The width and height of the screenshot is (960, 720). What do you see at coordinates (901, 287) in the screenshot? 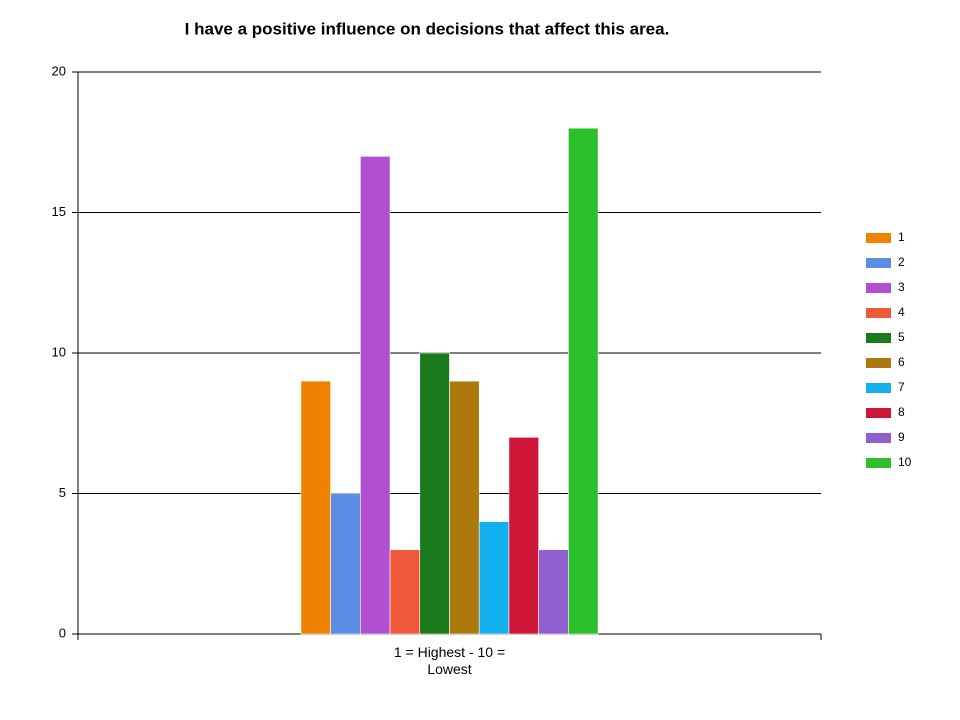
I see `legend-label: 3` at bounding box center [901, 287].